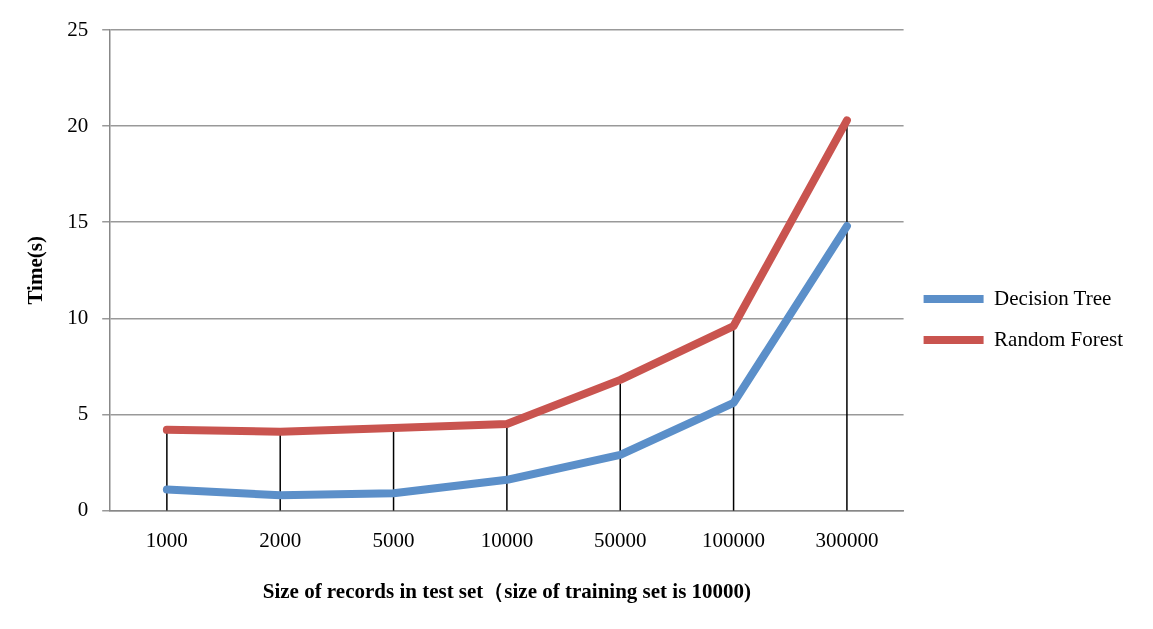  Describe the element at coordinates (78, 28) in the screenshot. I see `y-tick-label: 25` at that location.